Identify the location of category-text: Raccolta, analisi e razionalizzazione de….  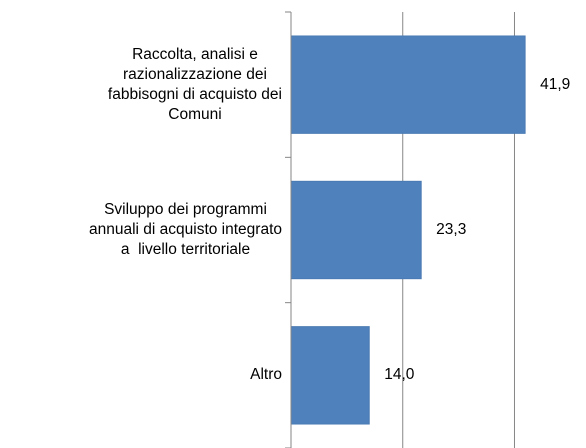
(194, 84).